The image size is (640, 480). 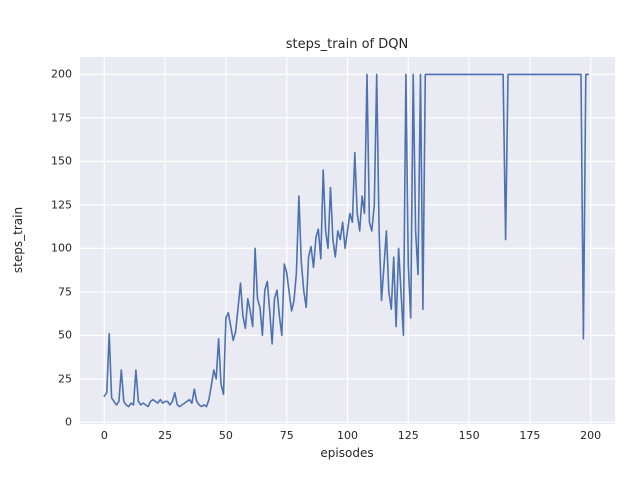 I want to click on y-tick-label: 200, so click(x=61, y=74).